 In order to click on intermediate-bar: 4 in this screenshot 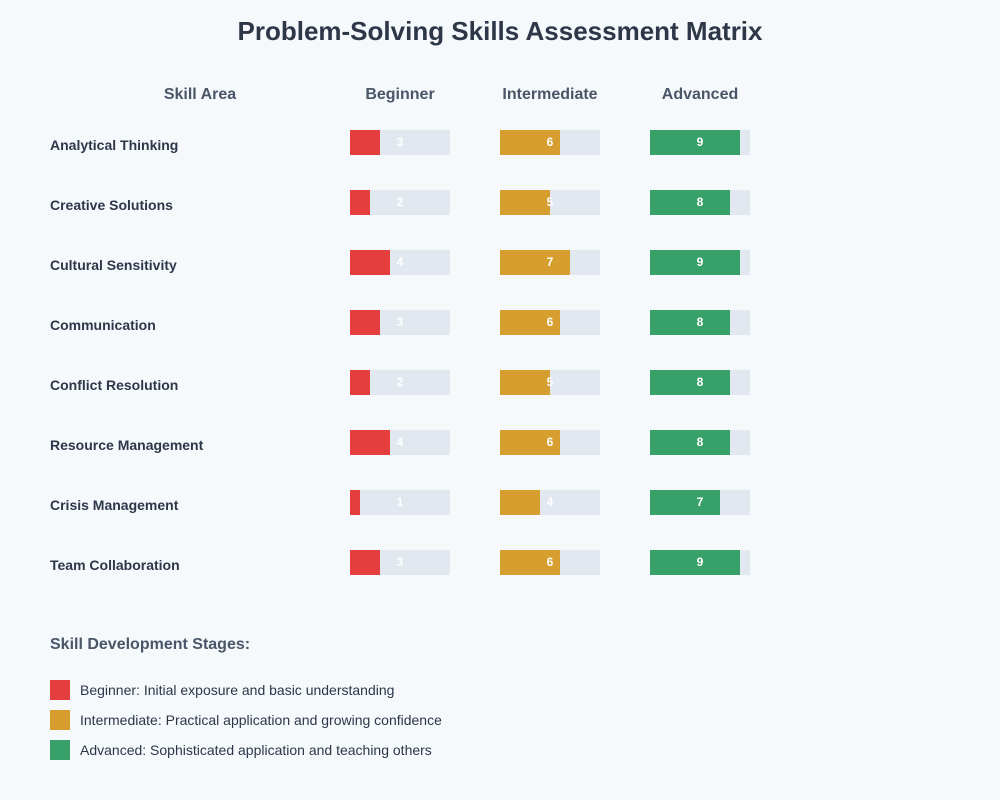, I will do `click(550, 502)`.